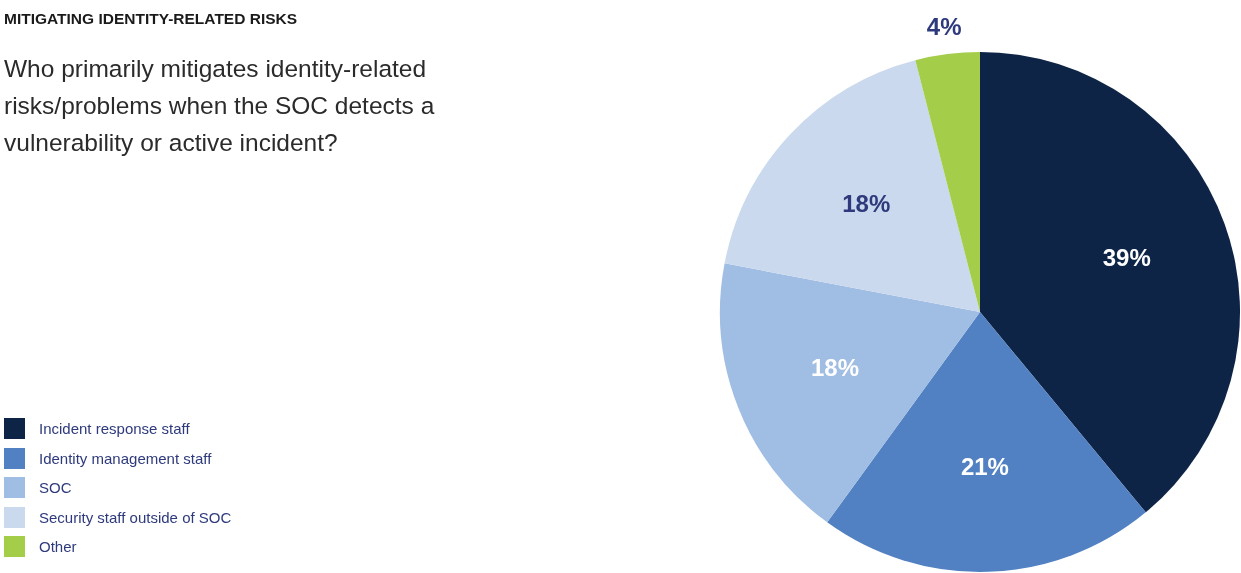 This screenshot has width=1241, height=573. What do you see at coordinates (114, 429) in the screenshot?
I see `legend-label: Incident response staff` at bounding box center [114, 429].